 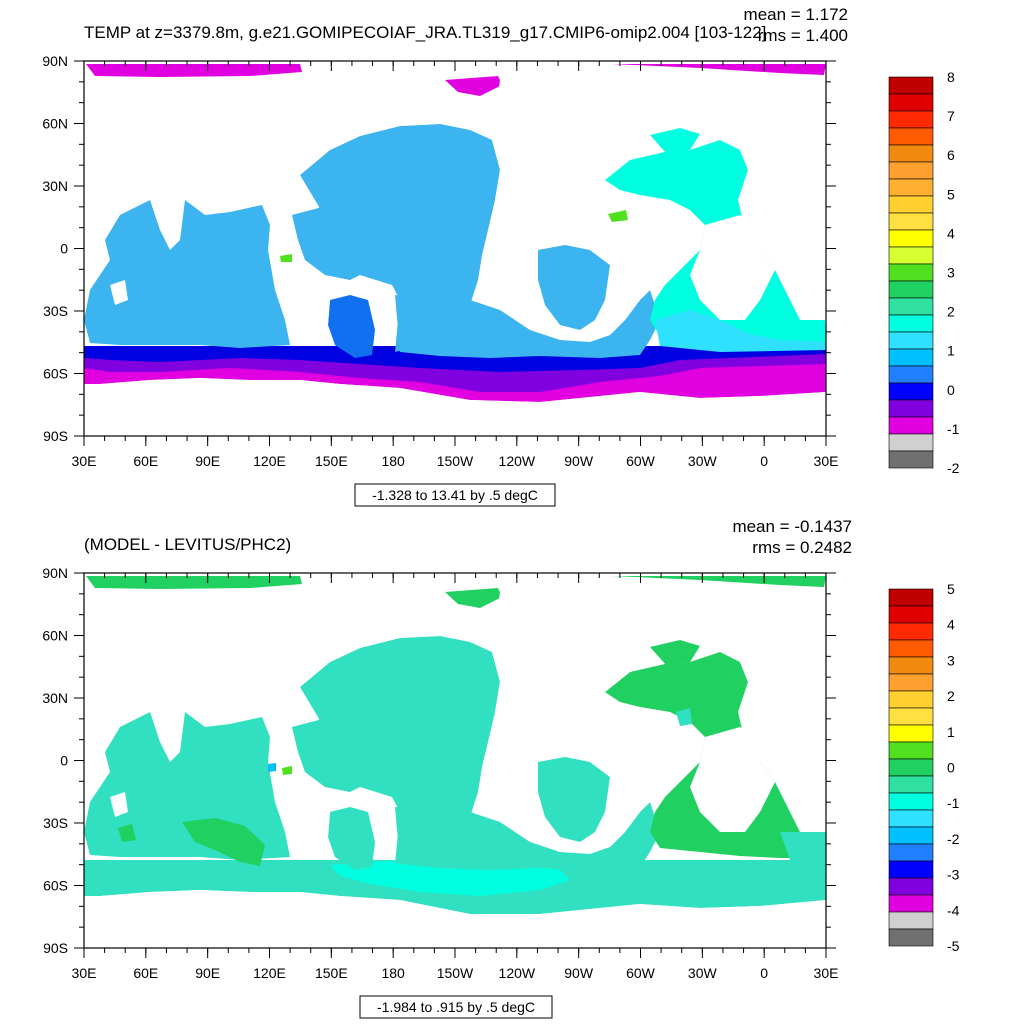 I want to click on panel2-rms: rms = 0.2482, so click(x=802, y=547).